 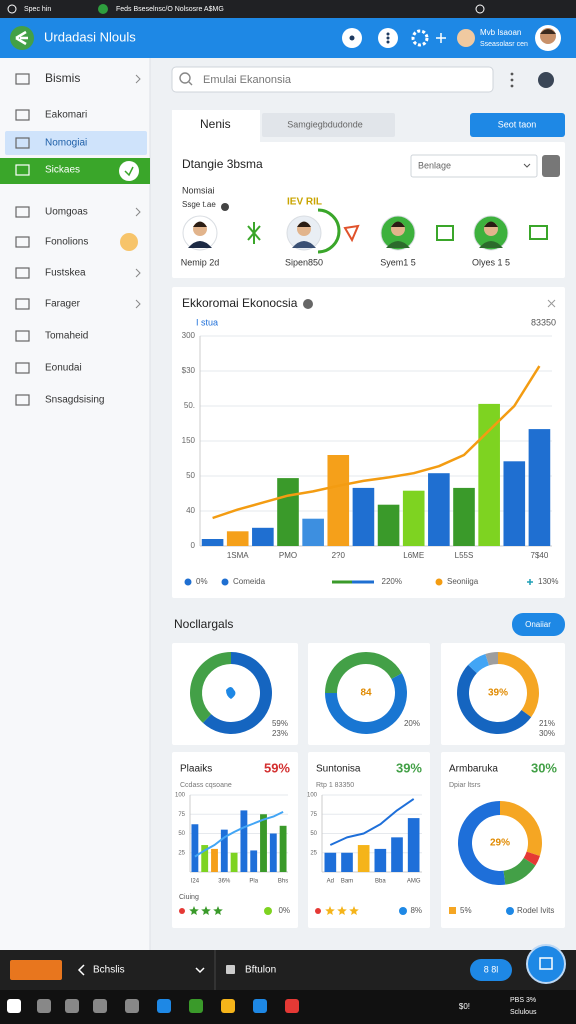 I want to click on menu-item: Bismis, so click(x=62, y=78).